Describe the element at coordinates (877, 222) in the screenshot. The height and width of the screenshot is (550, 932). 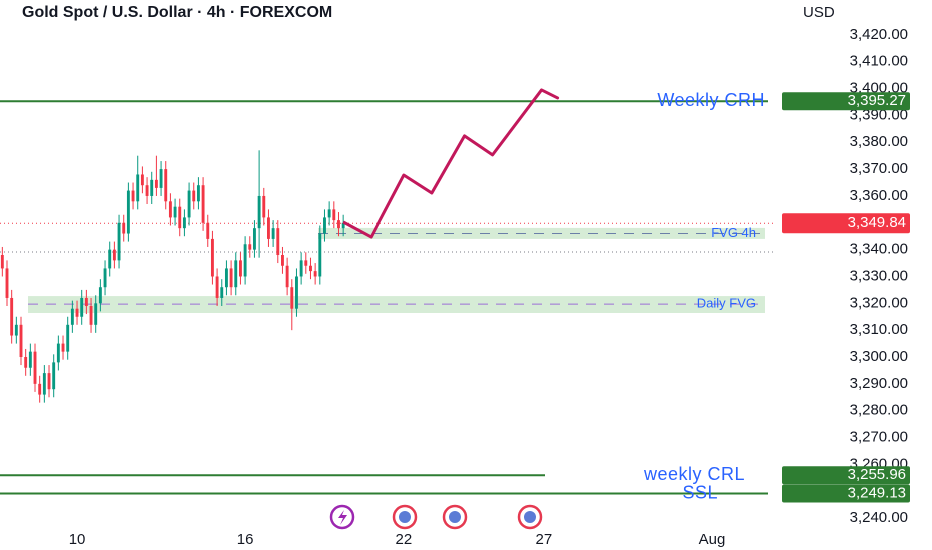
I see `last-price-label: 3,349.84` at that location.